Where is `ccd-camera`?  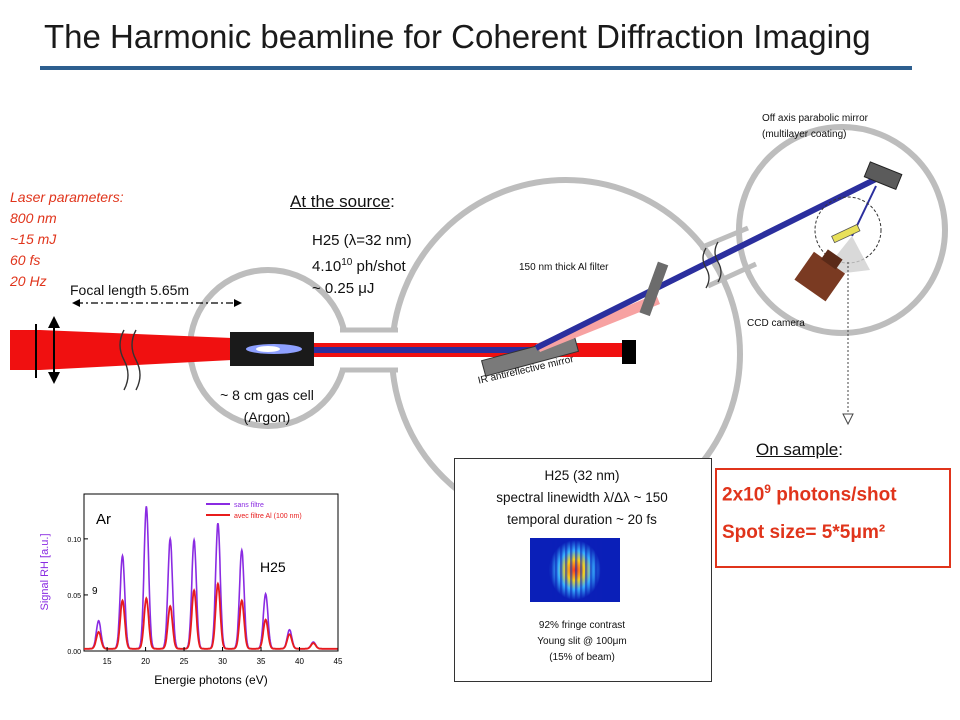 ccd-camera is located at coordinates (820, 276).